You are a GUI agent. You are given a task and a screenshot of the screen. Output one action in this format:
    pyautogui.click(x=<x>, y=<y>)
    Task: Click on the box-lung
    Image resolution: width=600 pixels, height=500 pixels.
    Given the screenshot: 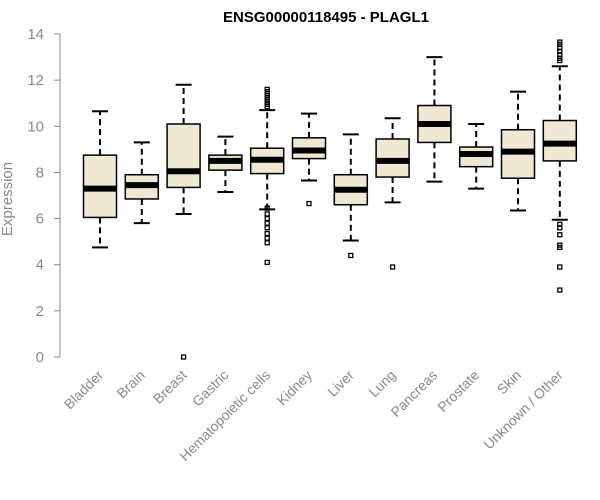 What is the action you would take?
    pyautogui.click(x=392, y=193)
    